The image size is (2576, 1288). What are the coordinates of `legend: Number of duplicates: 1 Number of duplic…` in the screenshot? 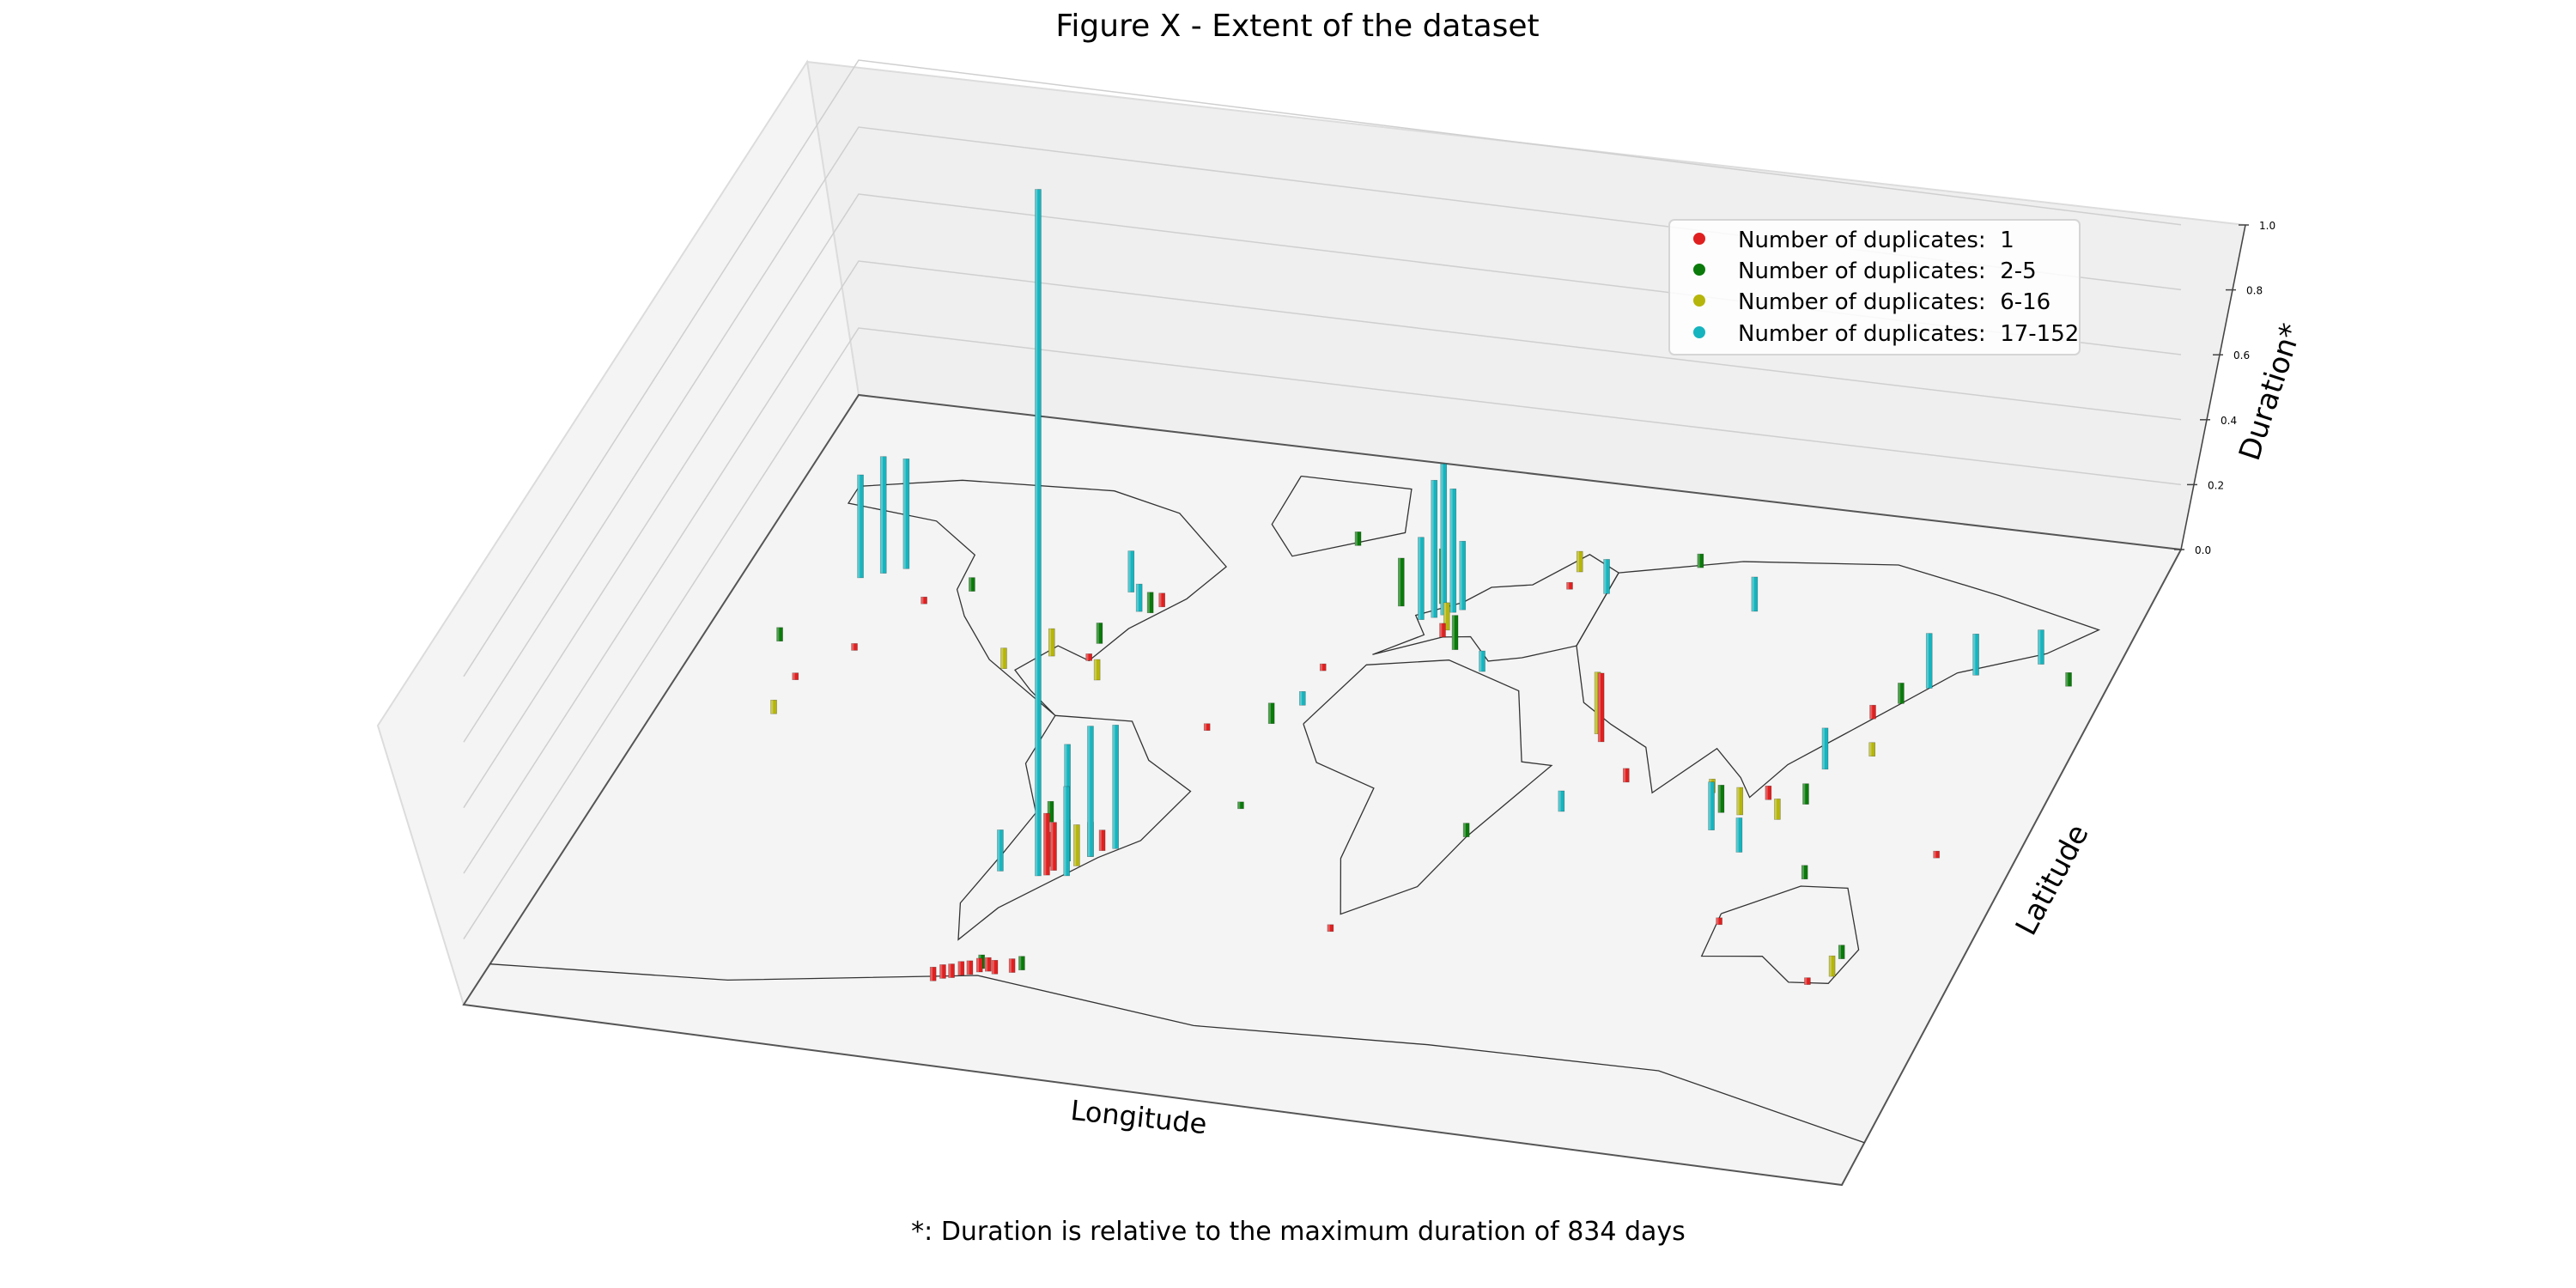 It's located at (1874, 287).